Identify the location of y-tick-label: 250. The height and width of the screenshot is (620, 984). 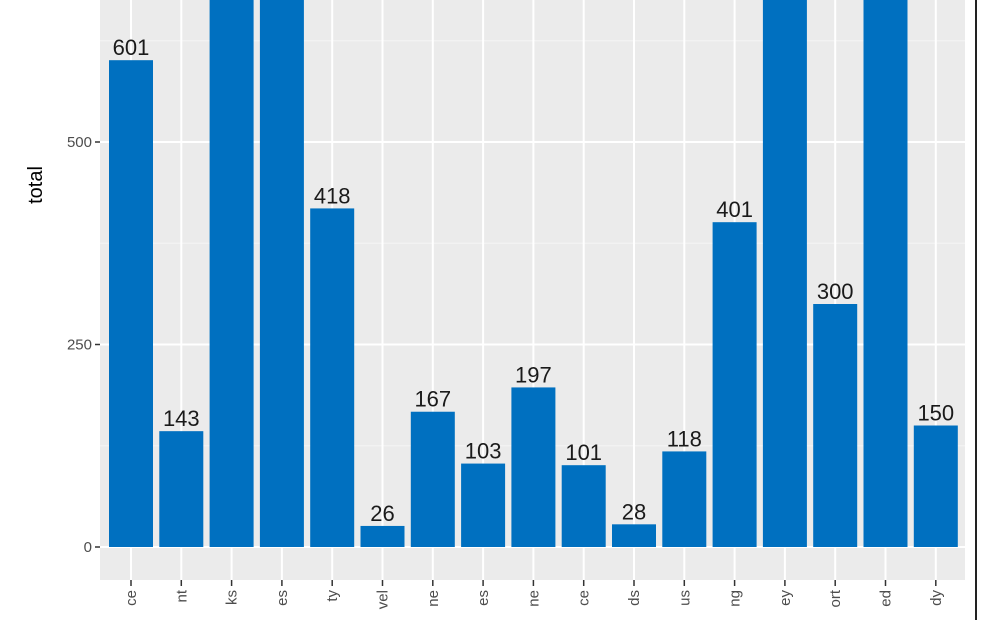
(79, 345).